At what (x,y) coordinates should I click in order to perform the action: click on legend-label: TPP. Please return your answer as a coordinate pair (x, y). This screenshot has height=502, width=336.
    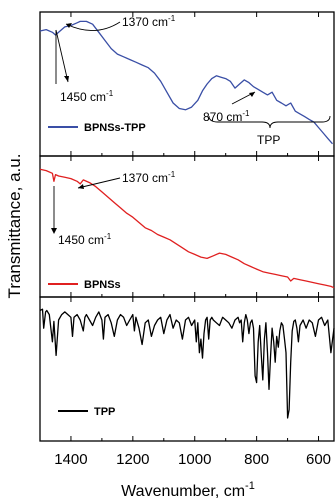
    Looking at the image, I should click on (104, 412).